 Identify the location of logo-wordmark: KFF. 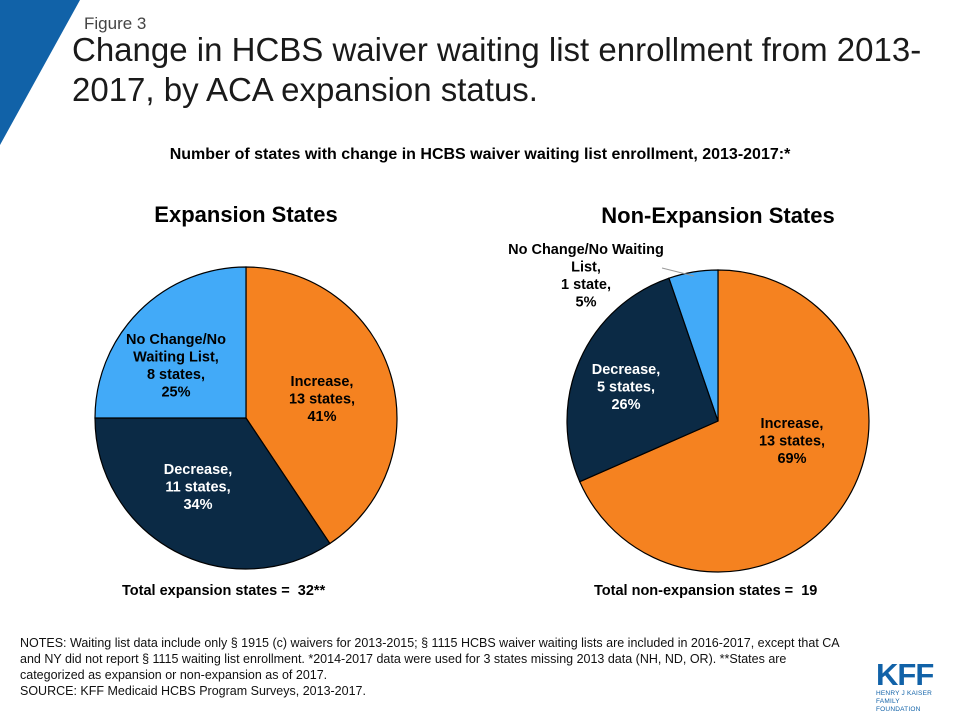
(905, 674).